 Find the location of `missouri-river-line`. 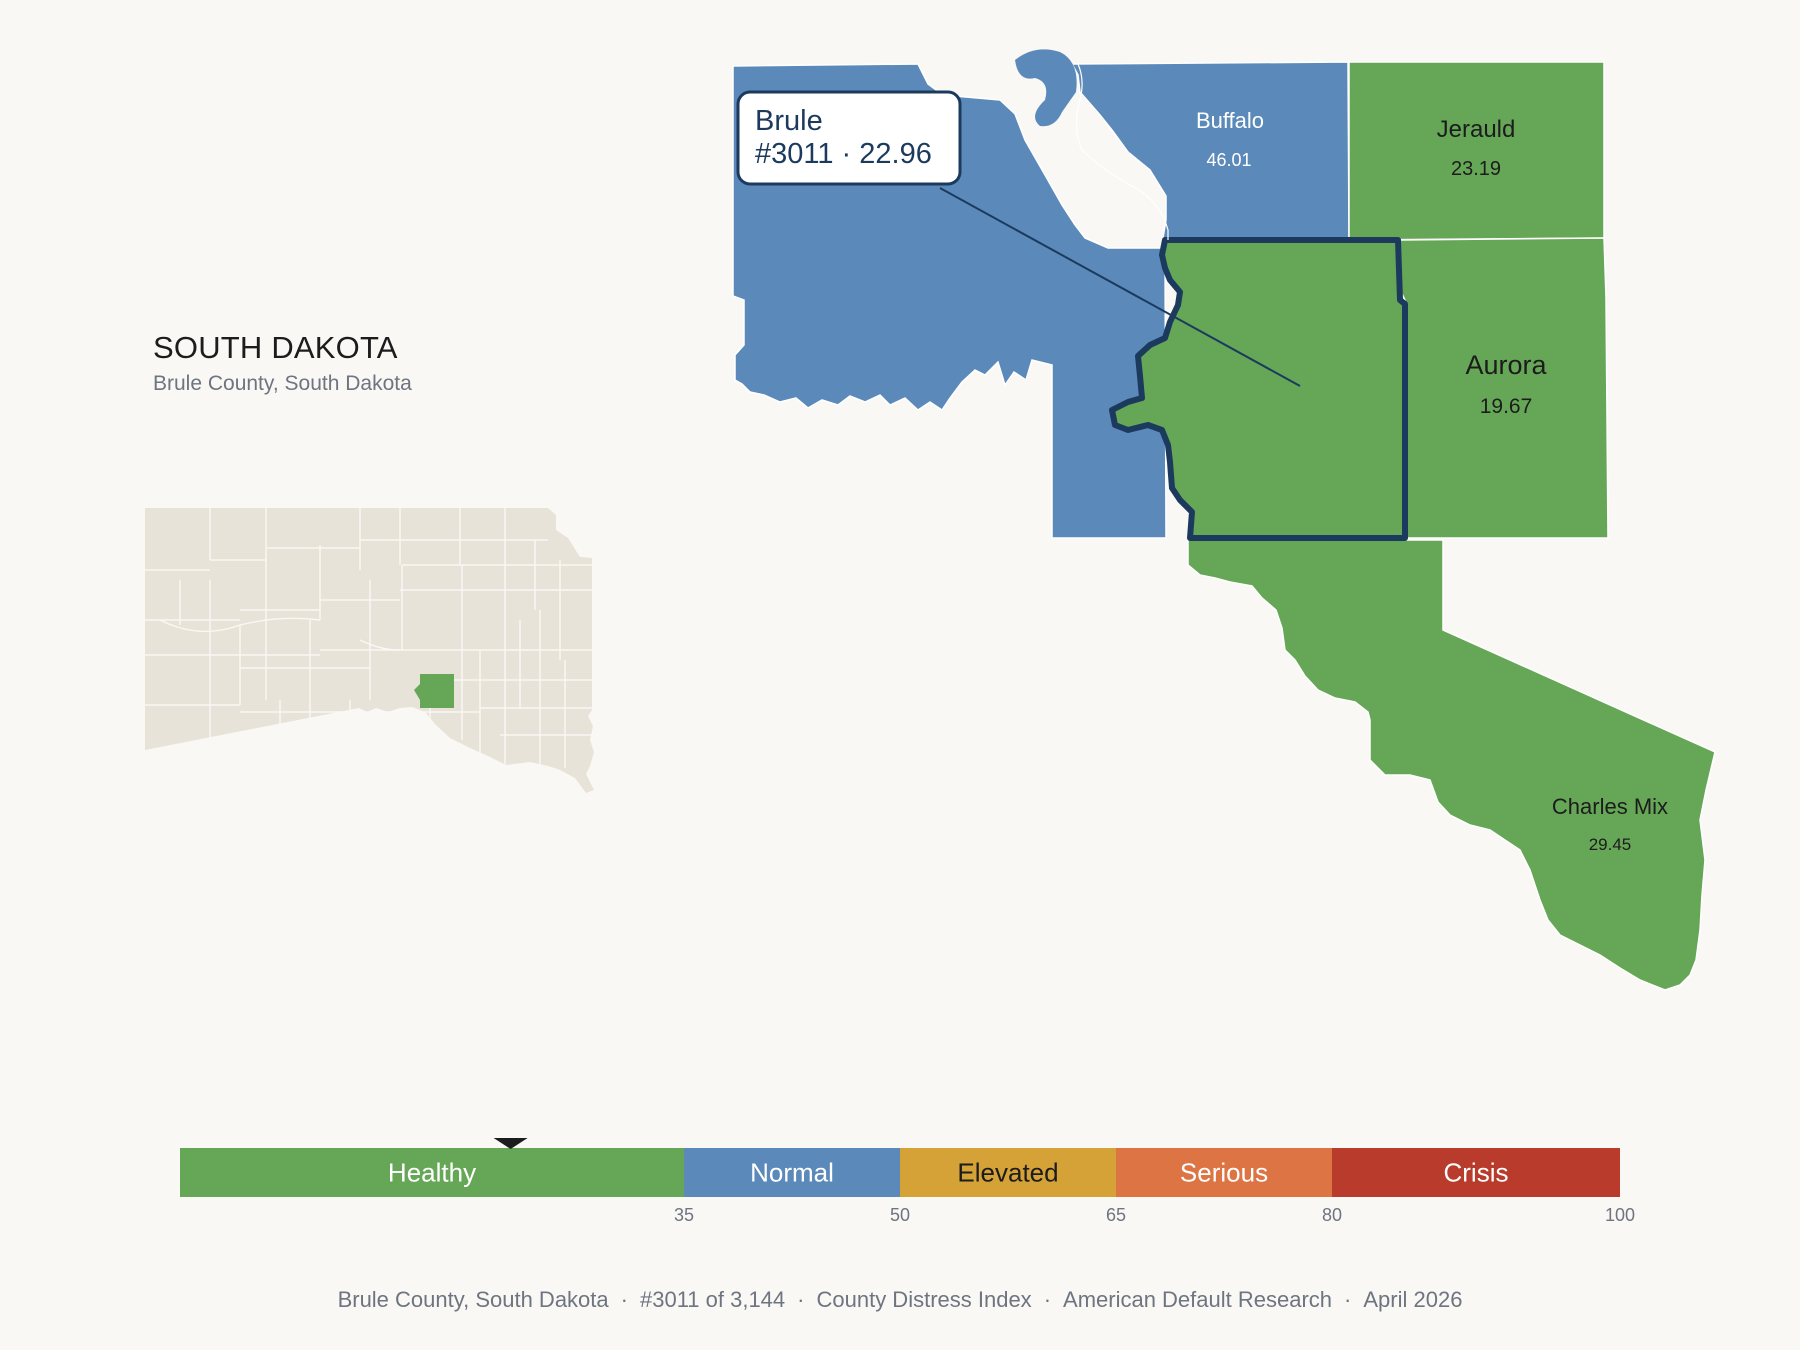

missouri-river-line is located at coordinates (1122, 151).